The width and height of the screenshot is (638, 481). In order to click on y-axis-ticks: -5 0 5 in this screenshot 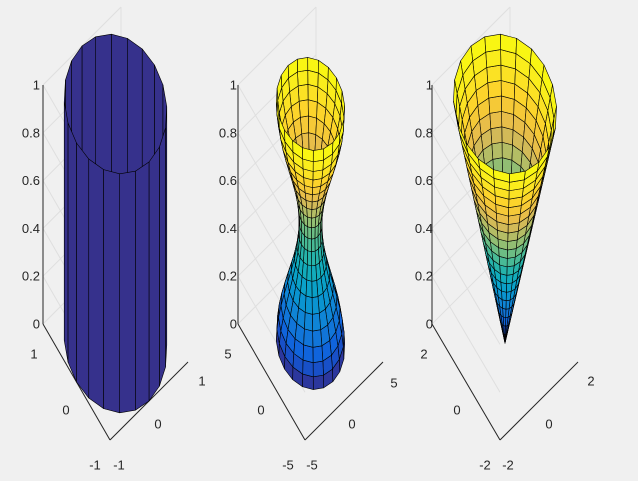, I will do `click(258, 410)`.